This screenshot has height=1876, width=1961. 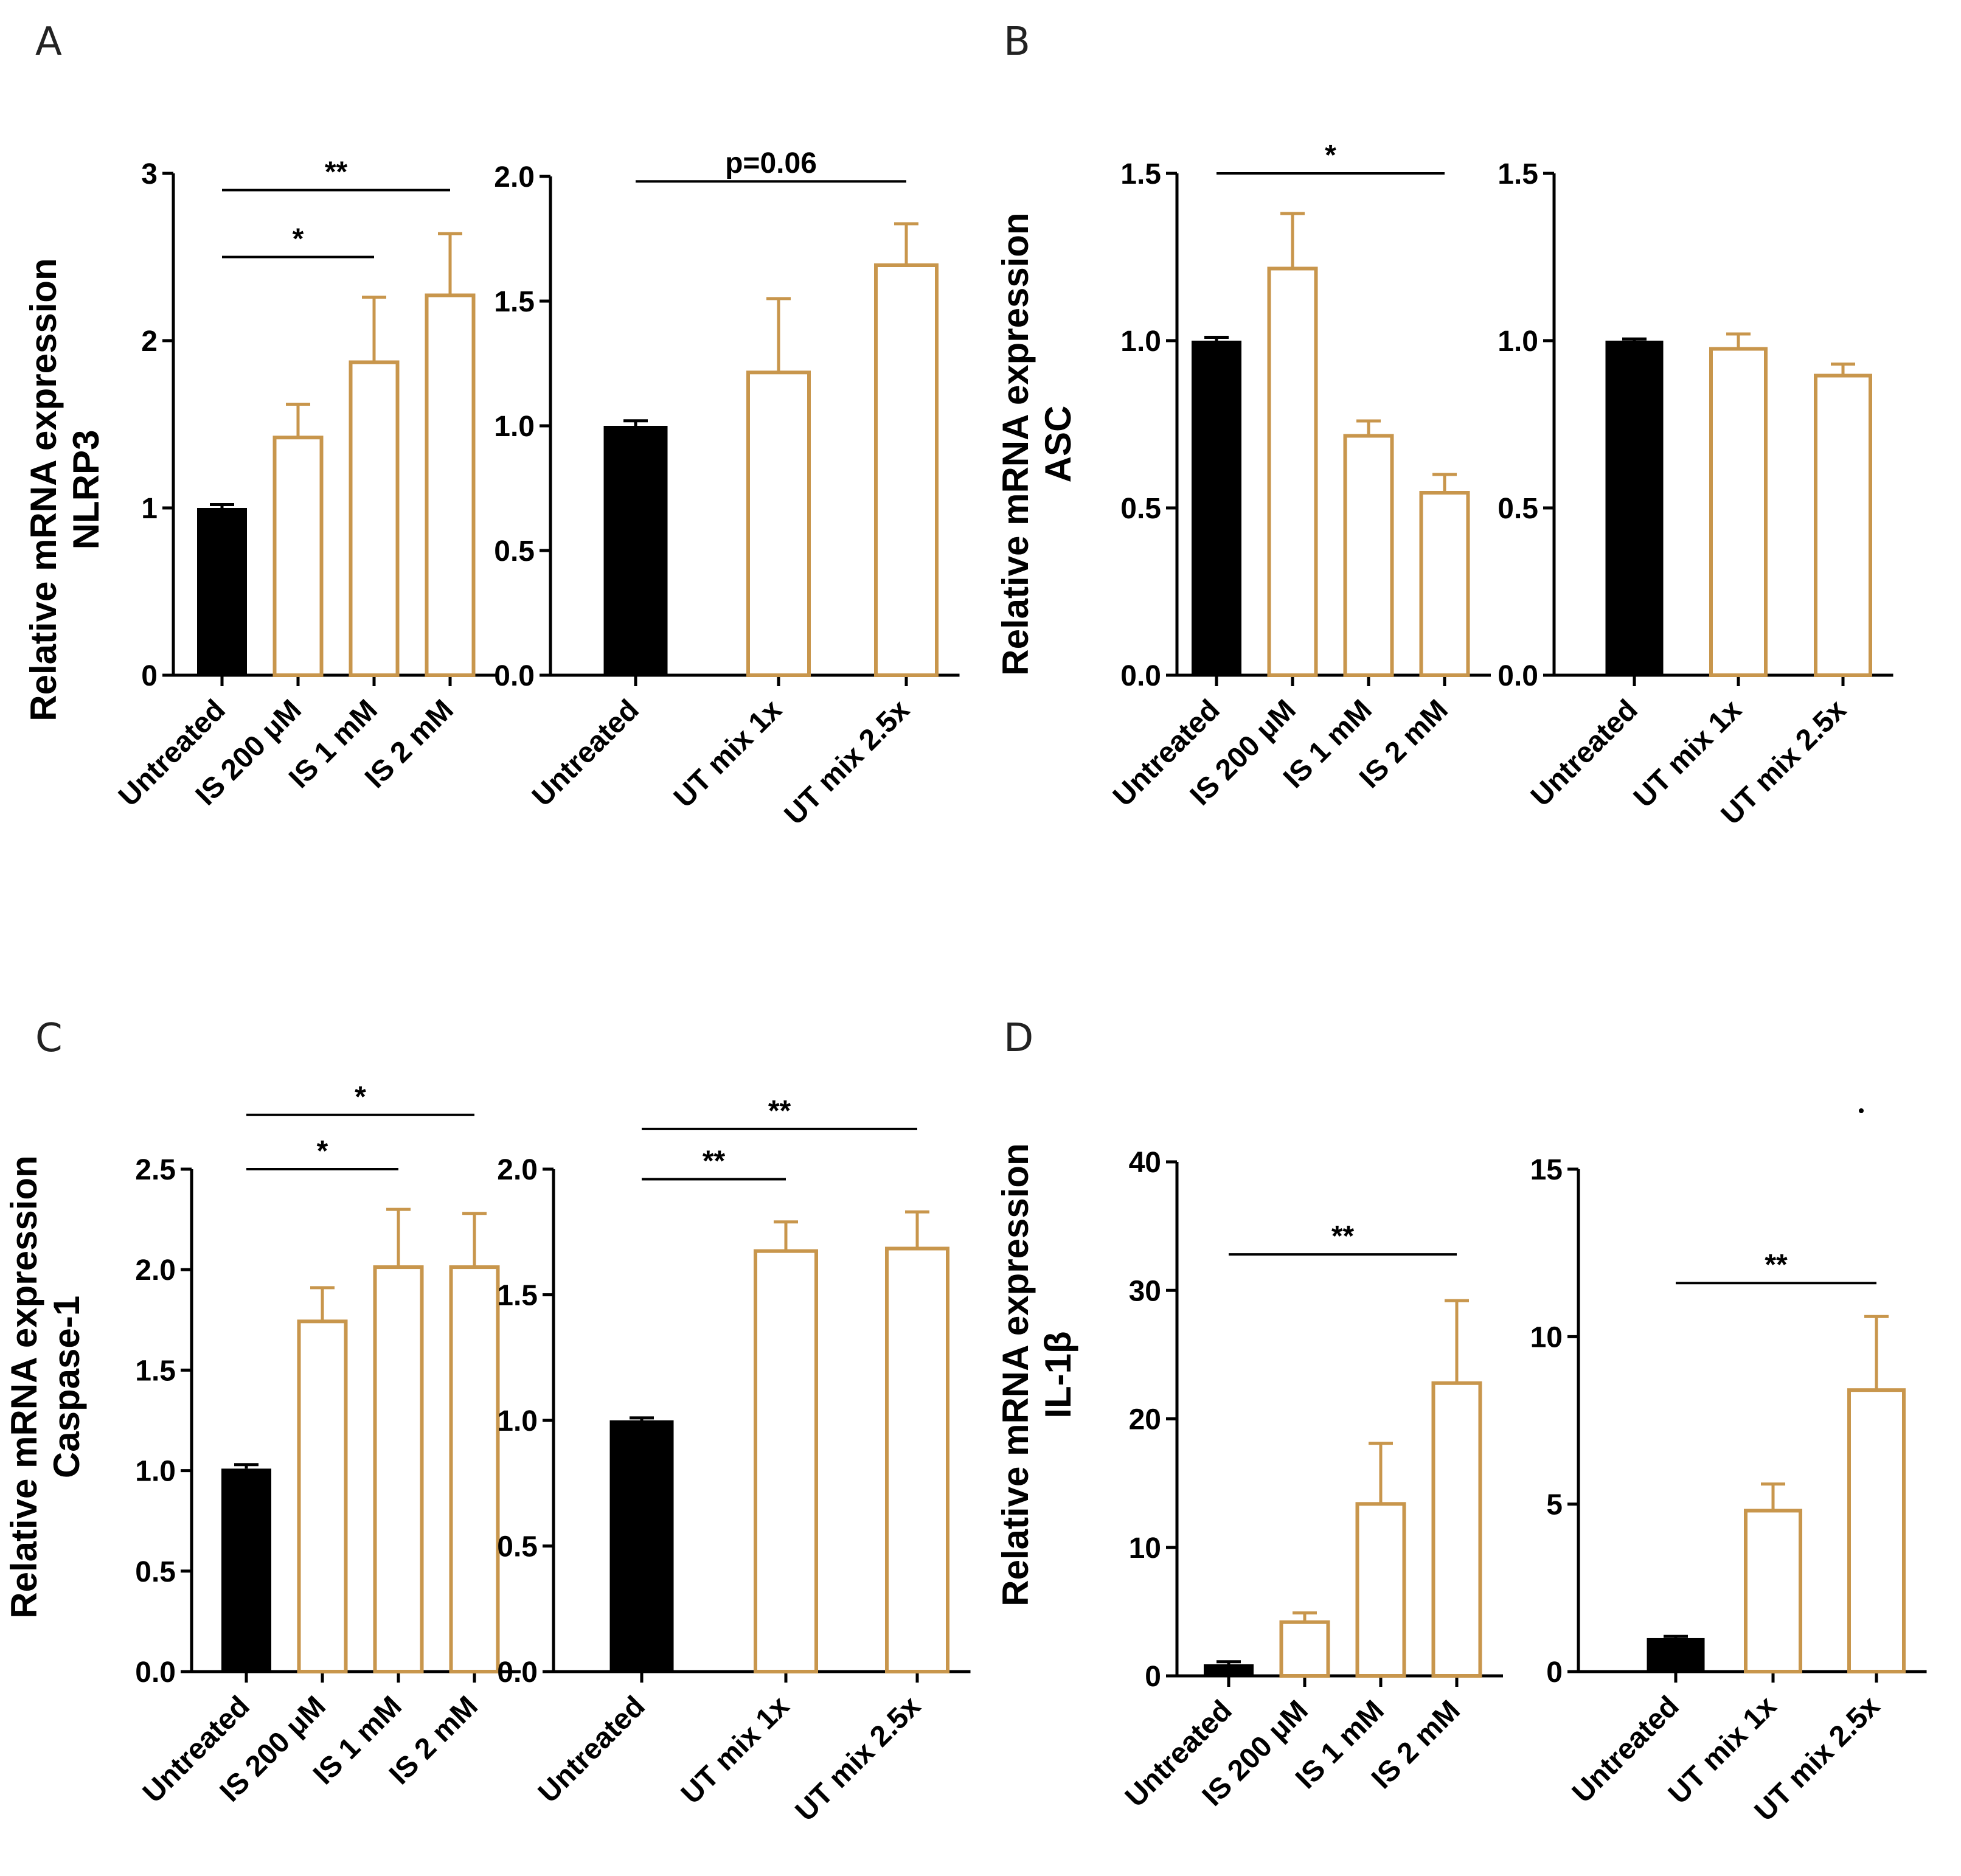 I want to click on y-tick-label: 15, so click(x=1546, y=1170).